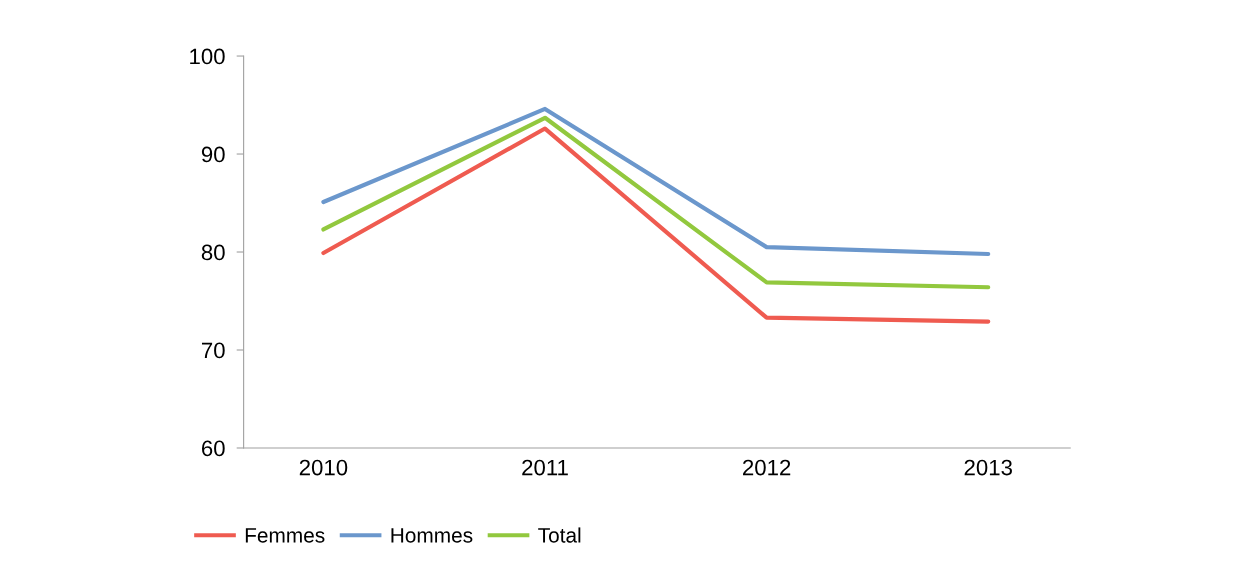  Describe the element at coordinates (213, 448) in the screenshot. I see `y-tick-label: 60` at that location.